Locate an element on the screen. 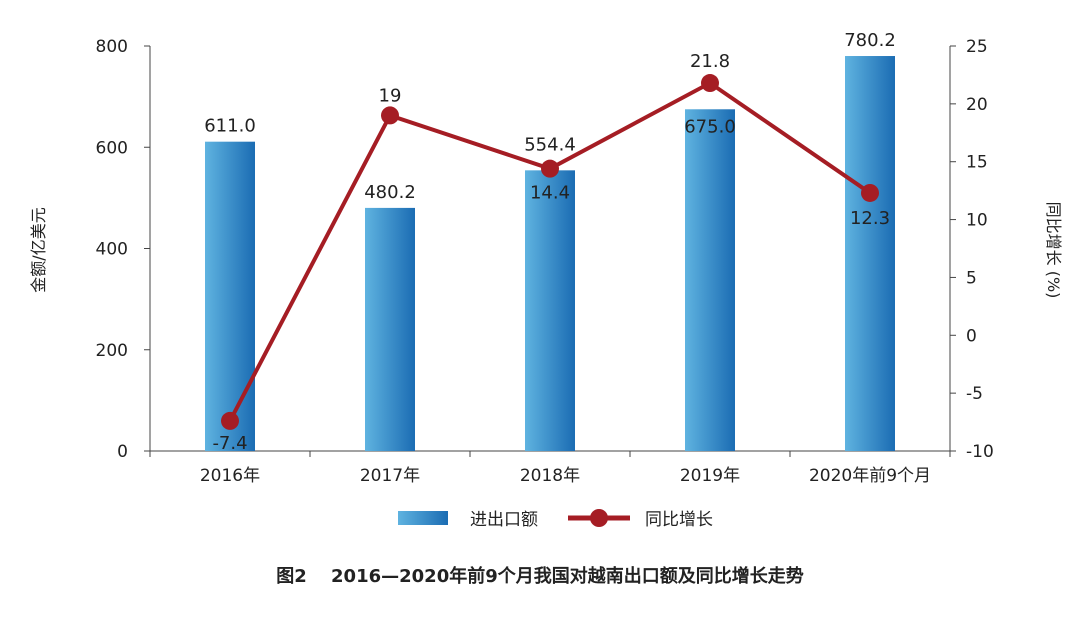 The image size is (1080, 629). y2-tick-label: 0 is located at coordinates (971, 336).